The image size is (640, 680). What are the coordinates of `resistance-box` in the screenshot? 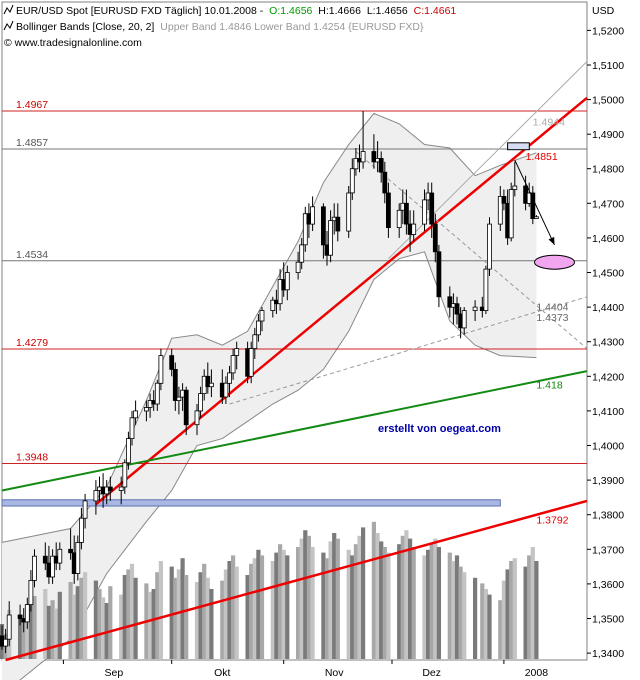 It's located at (518, 146).